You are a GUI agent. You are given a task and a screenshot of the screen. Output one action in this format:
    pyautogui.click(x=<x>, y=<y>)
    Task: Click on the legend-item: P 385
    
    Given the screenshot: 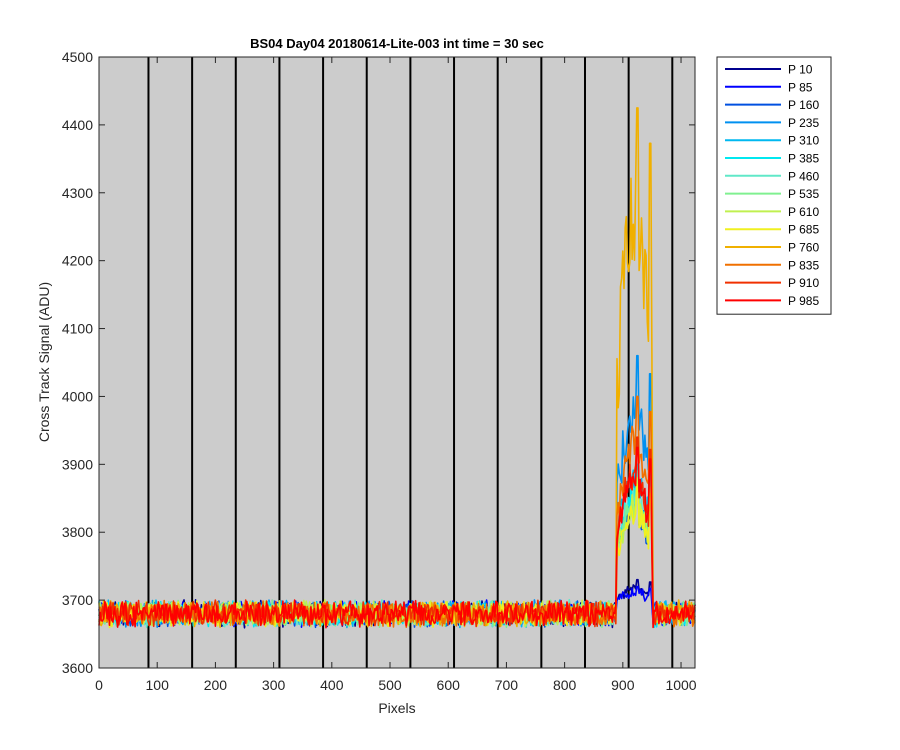 What is the action you would take?
    pyautogui.click(x=772, y=159)
    